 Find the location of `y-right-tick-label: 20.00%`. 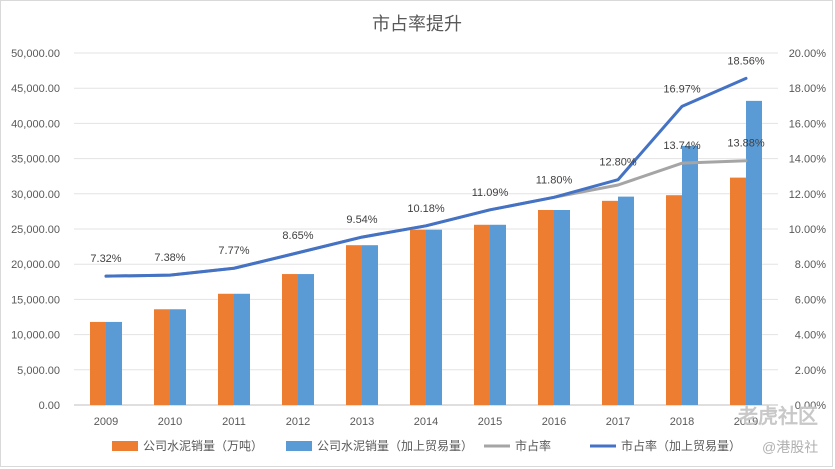

y-right-tick-label: 20.00% is located at coordinates (808, 54).